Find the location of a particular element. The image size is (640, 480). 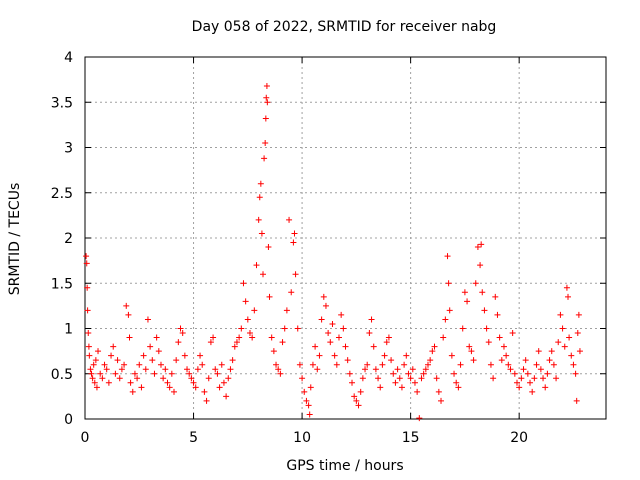

y-tick-label: 2.5 is located at coordinates (62, 194).